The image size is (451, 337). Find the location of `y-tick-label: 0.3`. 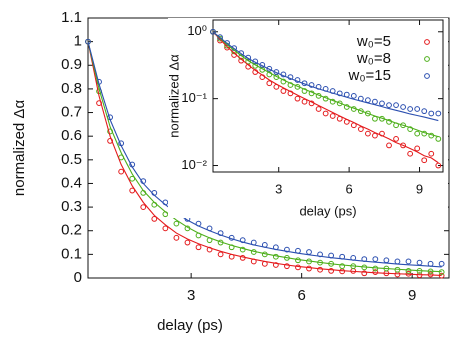

y-tick-label: 0.3 is located at coordinates (71, 206).